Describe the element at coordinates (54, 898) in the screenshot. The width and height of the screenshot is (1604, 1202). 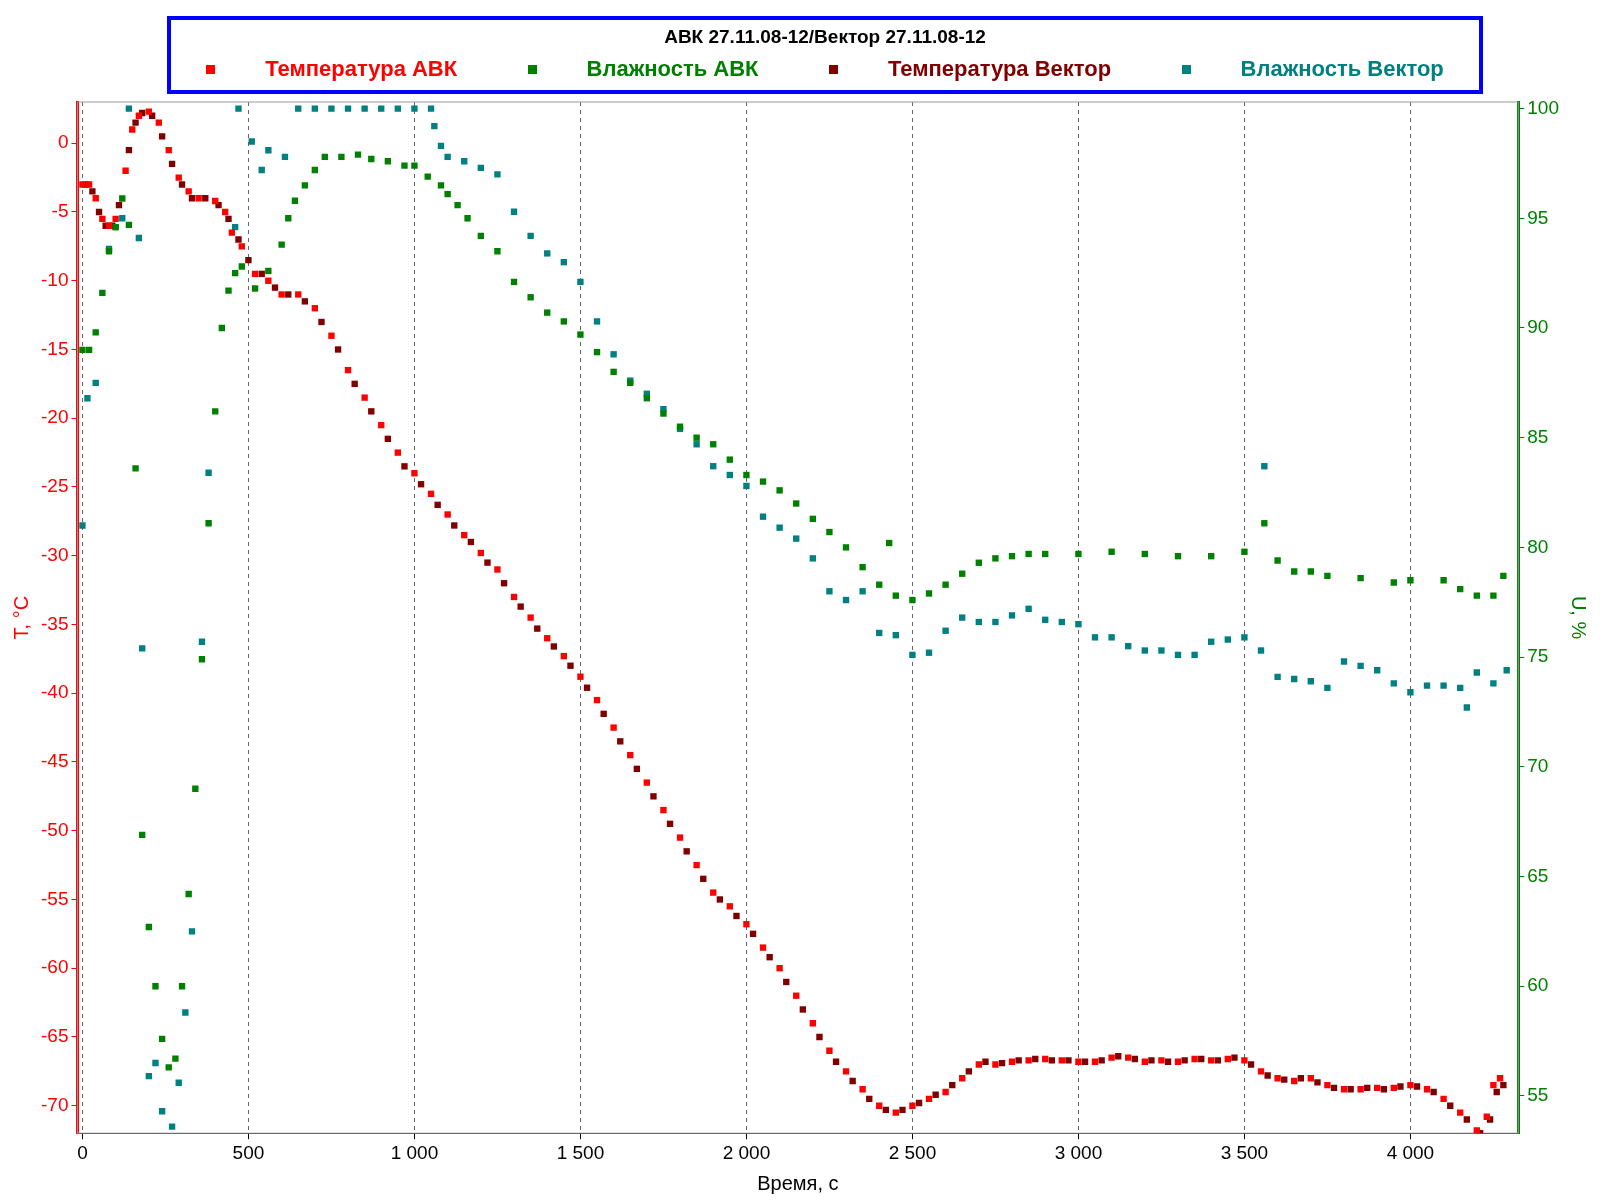
I see `y-tick-label: -55` at that location.